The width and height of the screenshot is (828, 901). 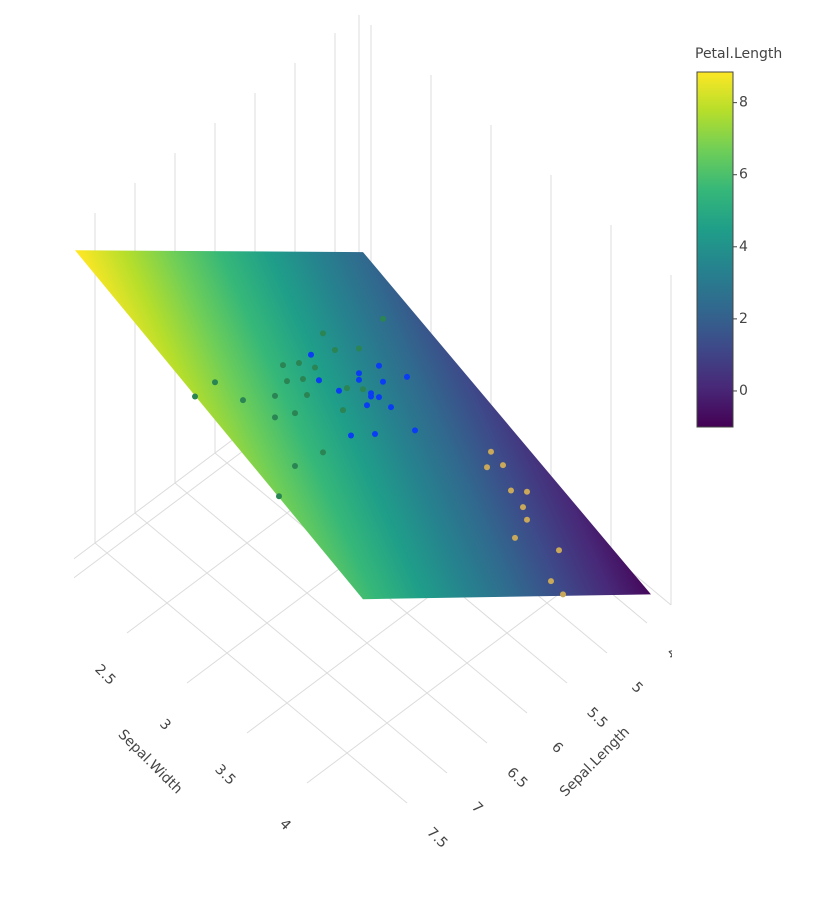 What do you see at coordinates (45, 625) in the screenshot?
I see `x-tick-label: 2` at bounding box center [45, 625].